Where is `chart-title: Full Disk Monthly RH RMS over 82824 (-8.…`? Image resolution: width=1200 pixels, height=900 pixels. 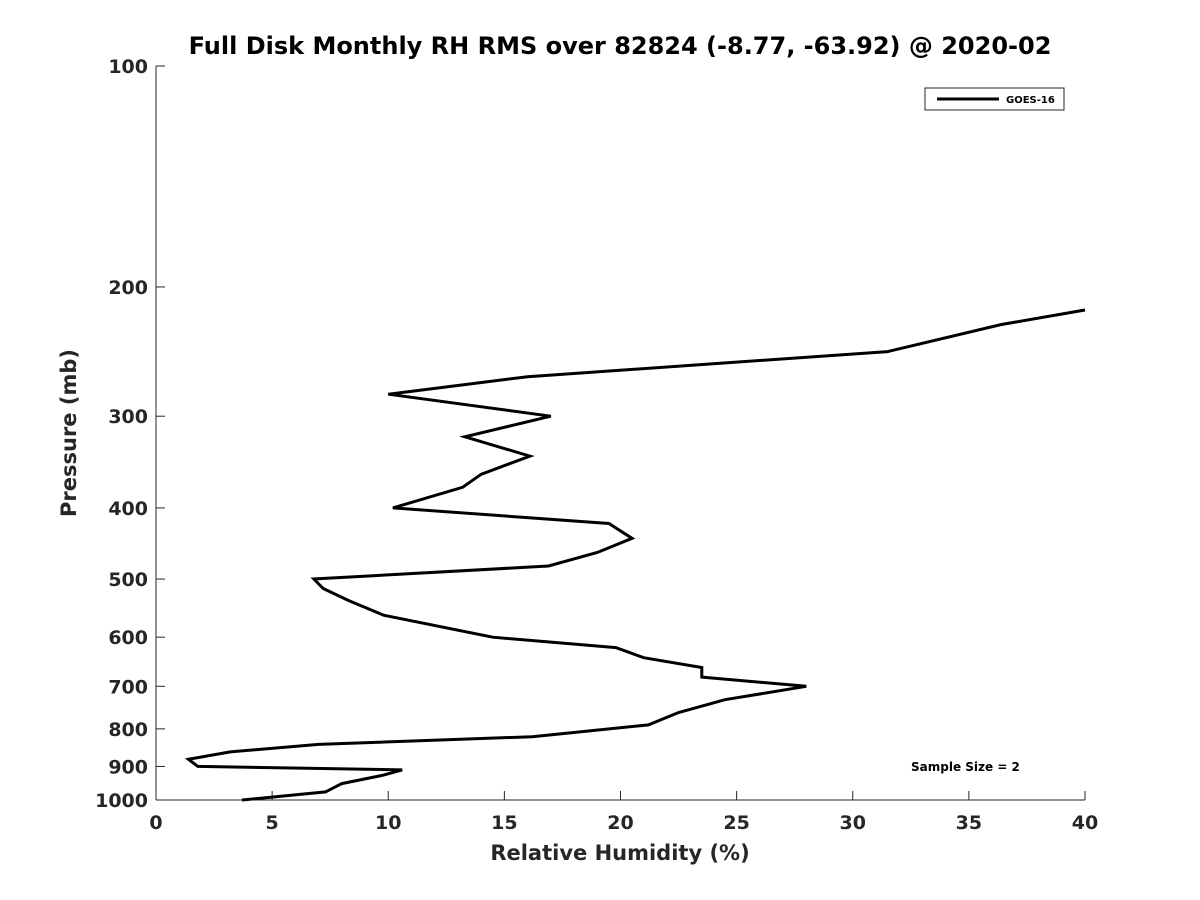 chart-title: Full Disk Monthly RH RMS over 82824 (-8.… is located at coordinates (620, 46).